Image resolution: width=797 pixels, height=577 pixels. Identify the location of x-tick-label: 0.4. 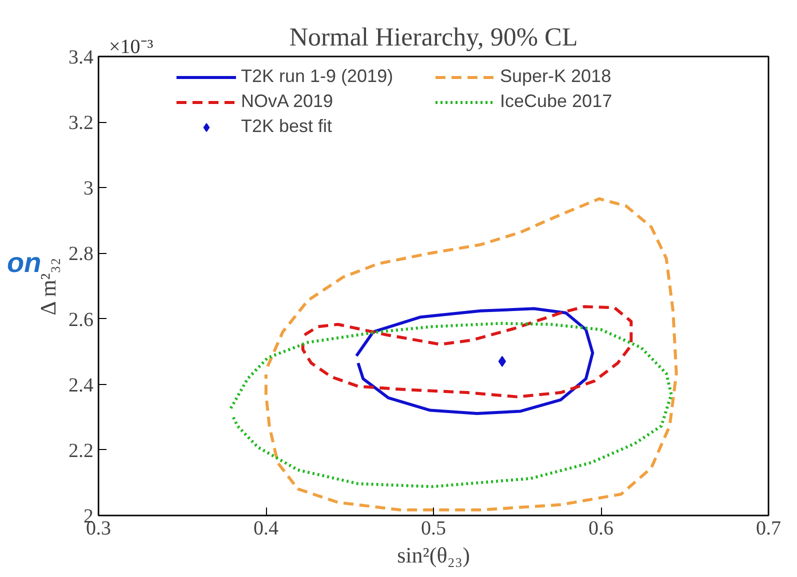
(266, 529).